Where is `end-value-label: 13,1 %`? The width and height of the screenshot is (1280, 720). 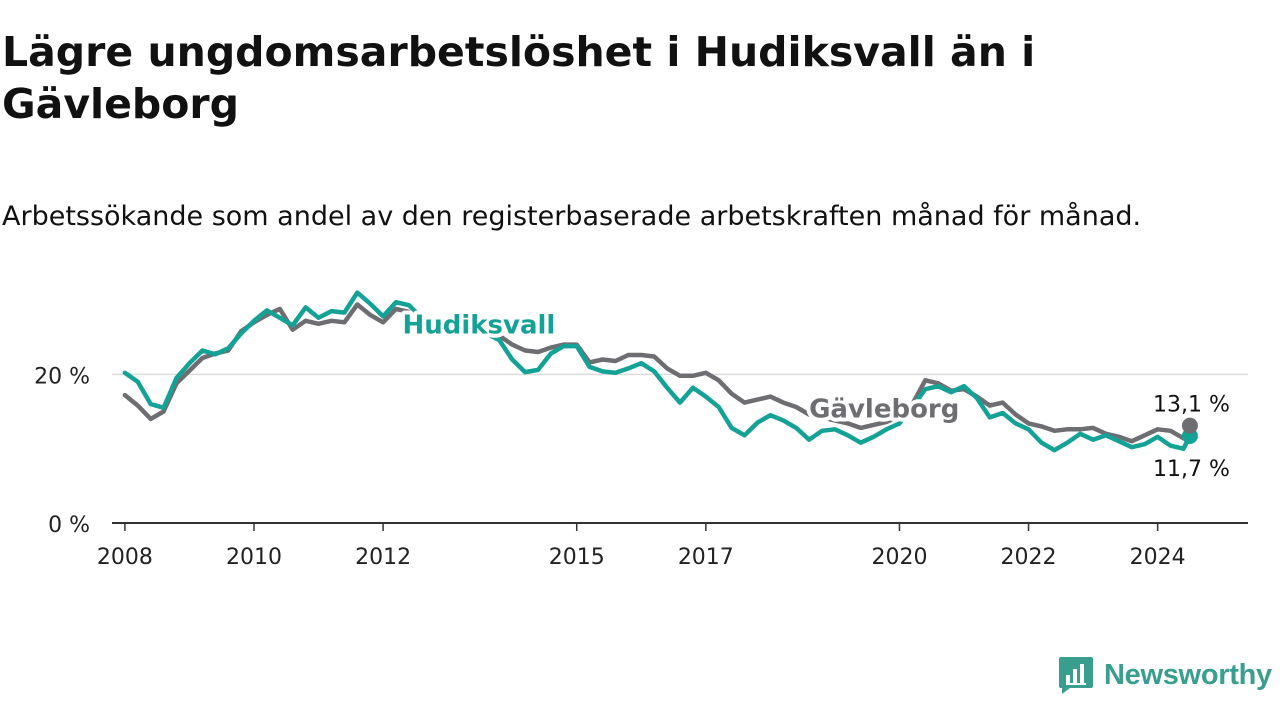 end-value-label: 13,1 % is located at coordinates (1191, 405).